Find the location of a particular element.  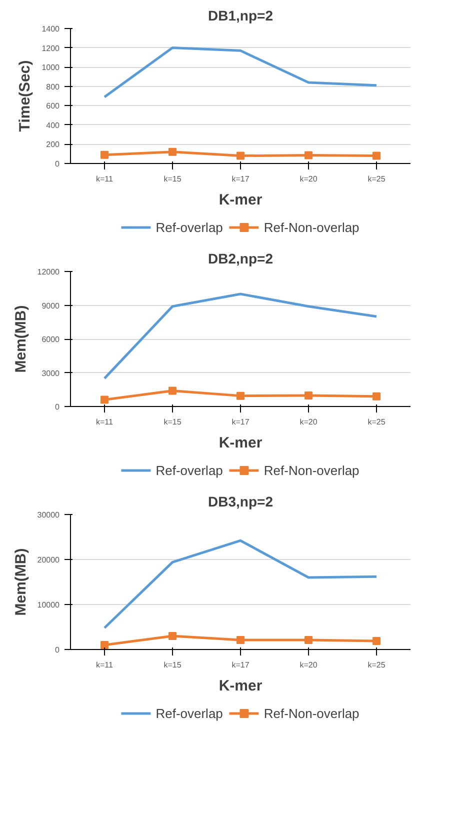

y-tick-label: 400 is located at coordinates (53, 125).